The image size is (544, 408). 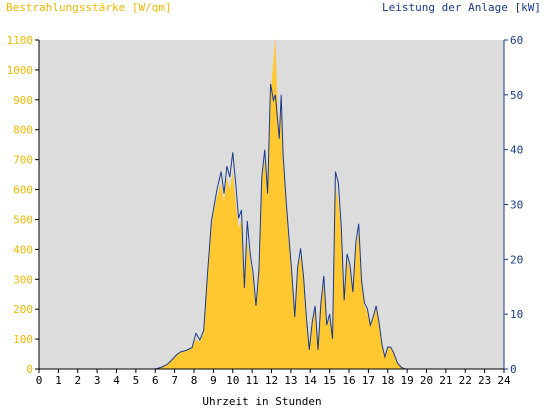 What do you see at coordinates (426, 380) in the screenshot?
I see `x-tick-label: 20` at bounding box center [426, 380].